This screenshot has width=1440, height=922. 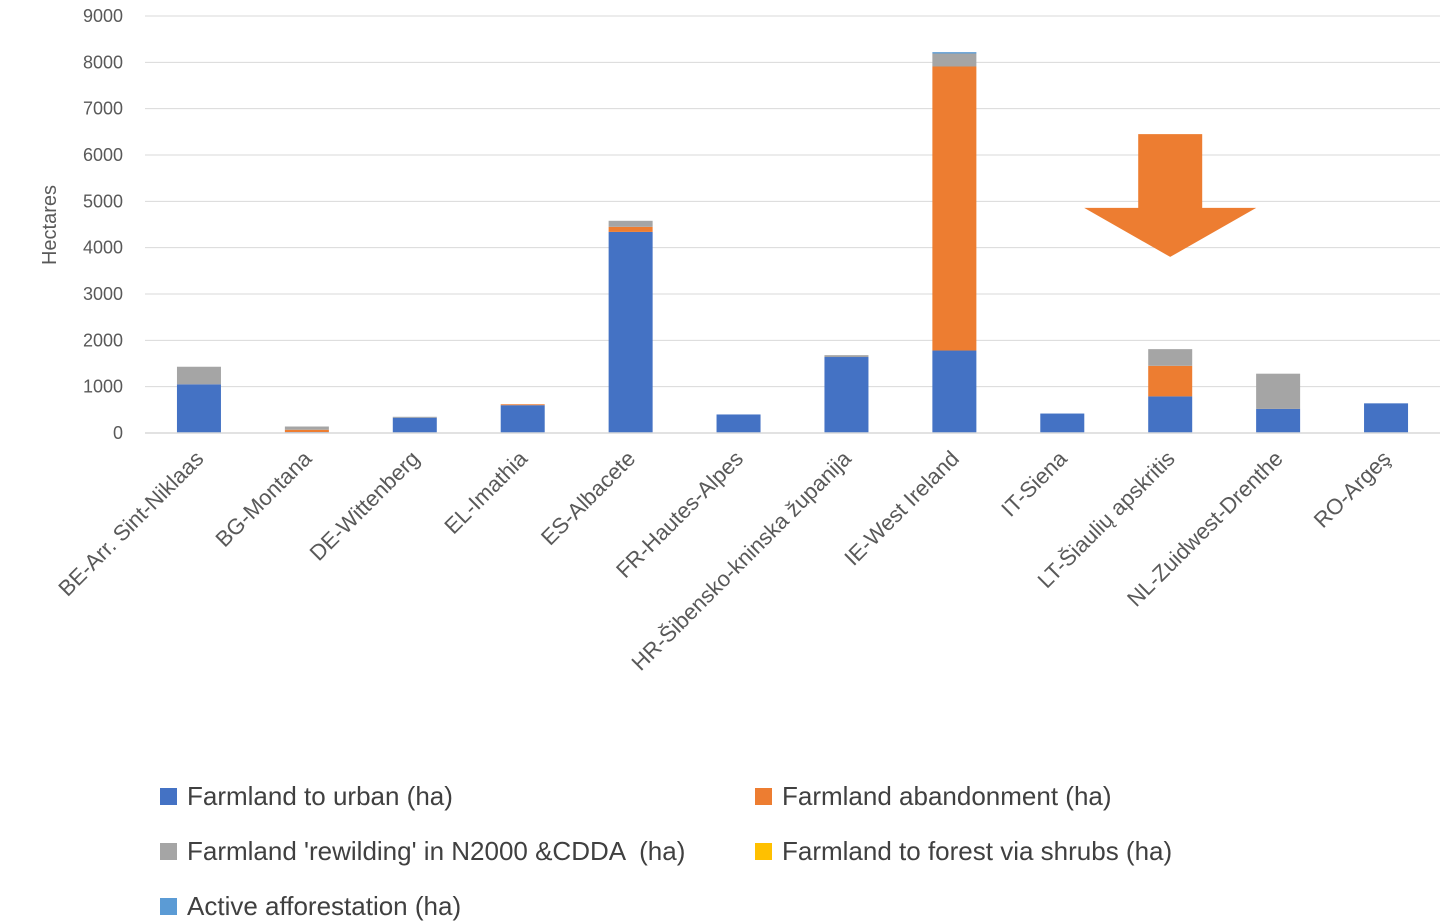 I want to click on annotations, so click(x=1170, y=195).